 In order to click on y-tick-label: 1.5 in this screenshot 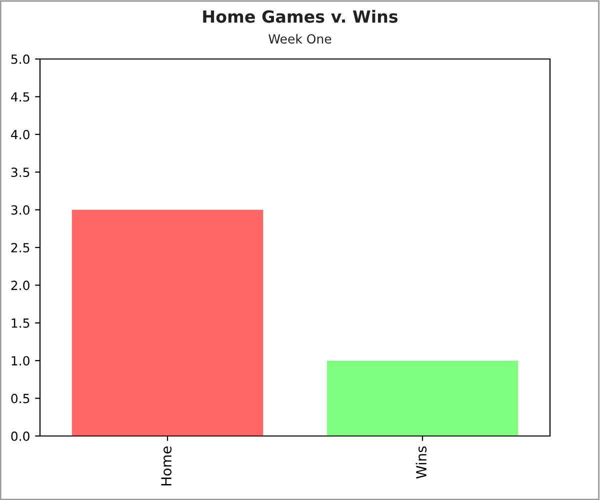, I will do `click(21, 323)`.